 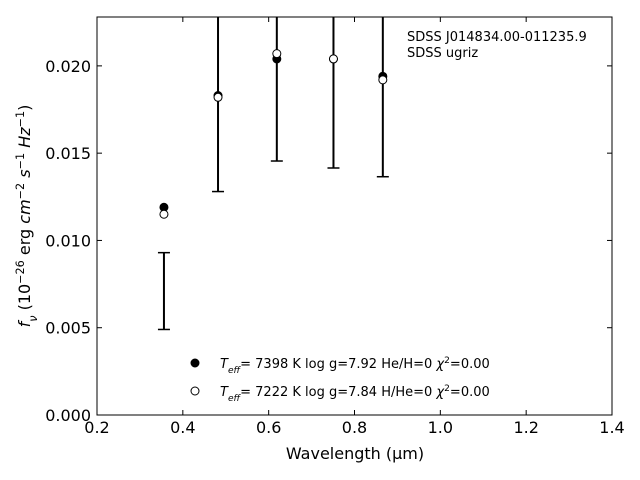 What do you see at coordinates (68, 66) in the screenshot?
I see `y-tick-label: 0.020` at bounding box center [68, 66].